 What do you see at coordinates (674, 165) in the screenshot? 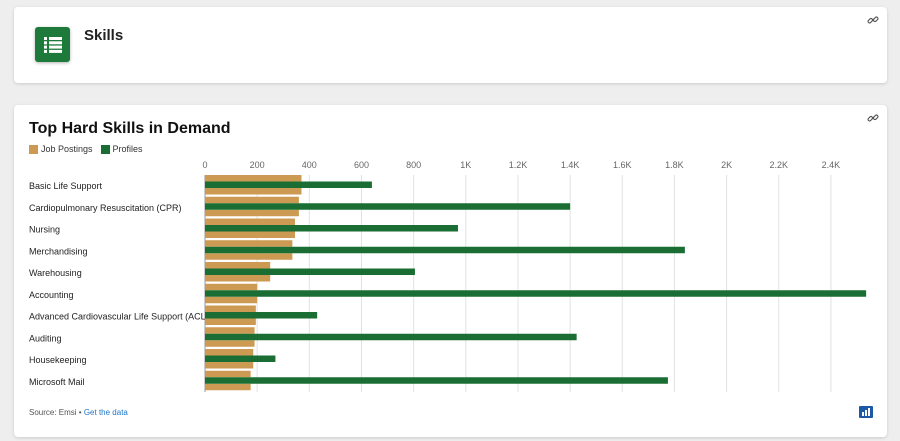
I see `x-tick-label: 1.8K` at bounding box center [674, 165].